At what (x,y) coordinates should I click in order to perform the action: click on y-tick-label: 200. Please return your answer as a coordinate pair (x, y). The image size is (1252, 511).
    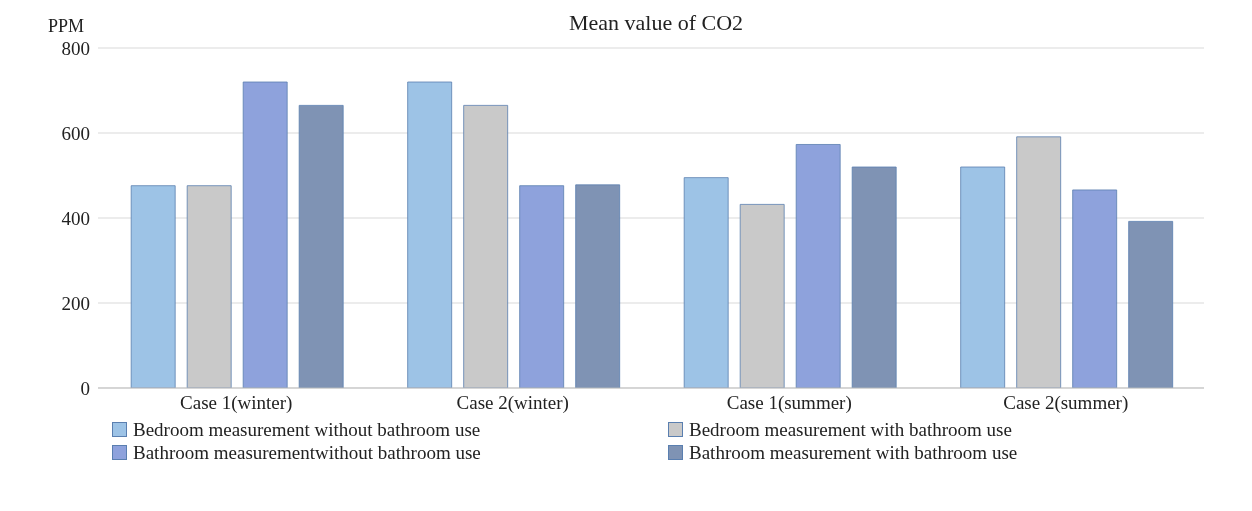
    Looking at the image, I should click on (75, 303).